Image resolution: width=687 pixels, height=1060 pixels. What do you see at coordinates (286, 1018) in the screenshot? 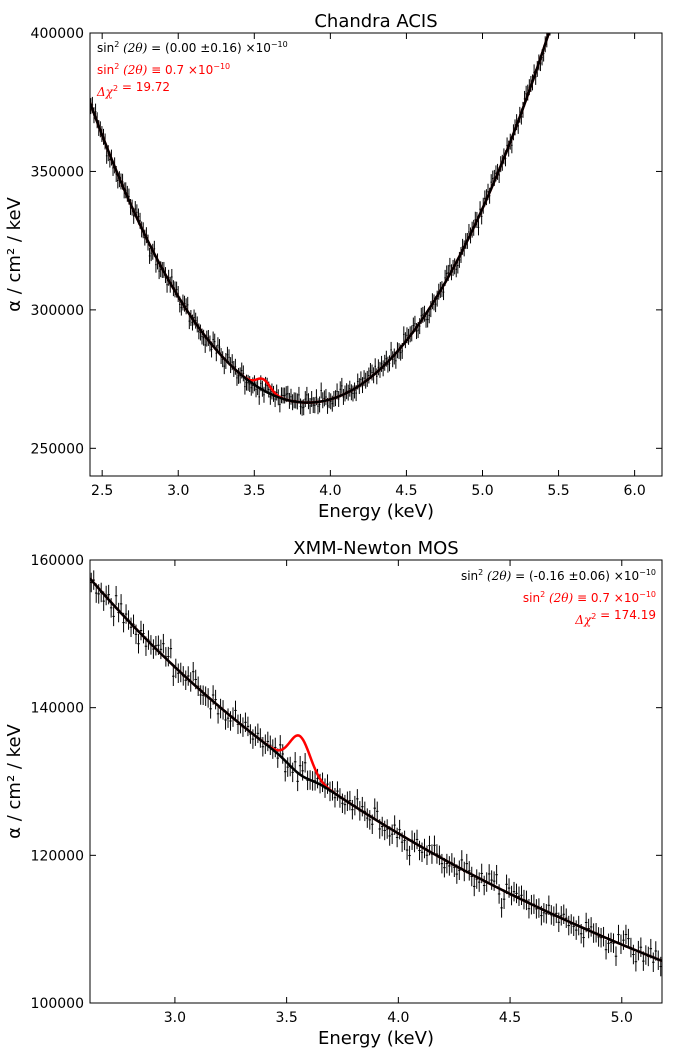
I see `x-tick-label: 3.5` at bounding box center [286, 1018].